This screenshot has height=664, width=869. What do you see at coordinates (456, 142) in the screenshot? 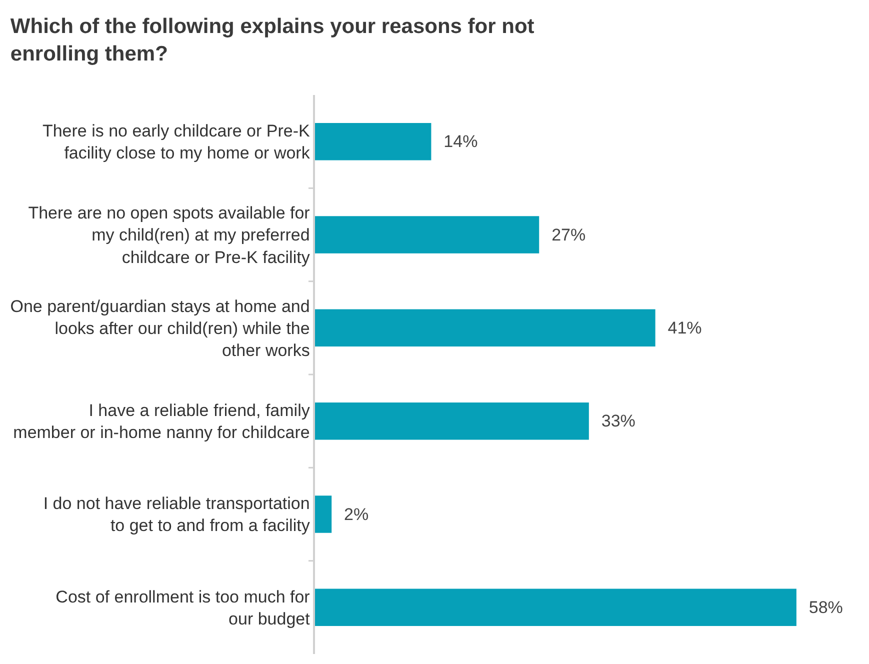
I see `data-label: 14%` at bounding box center [456, 142].